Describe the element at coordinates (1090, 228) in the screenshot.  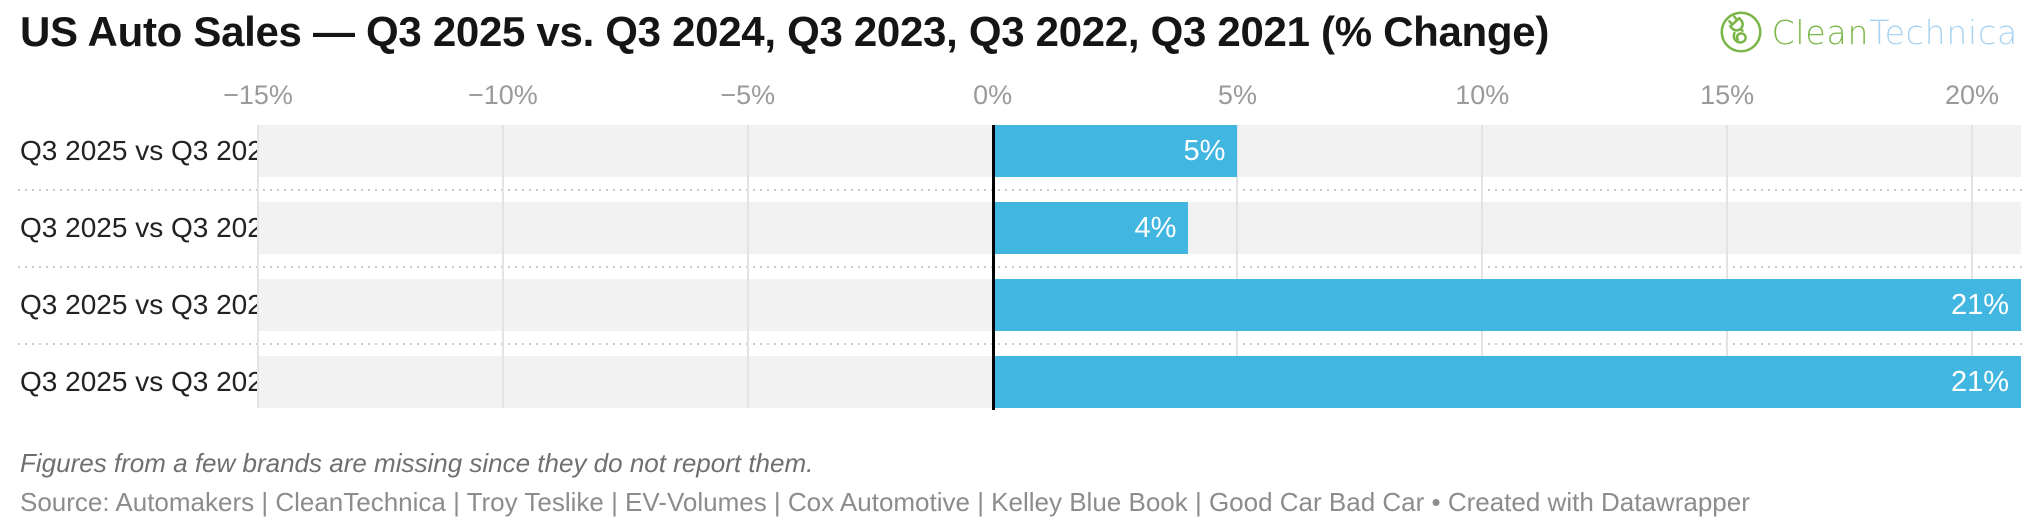
I see `bar: 4%` at that location.